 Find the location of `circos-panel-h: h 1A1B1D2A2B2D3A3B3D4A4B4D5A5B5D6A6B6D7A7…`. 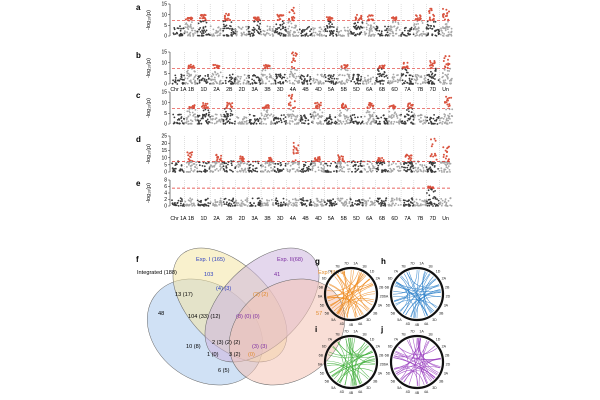

circos-panel-h: h 1A1B1D2A2B2D3A3B3D4A4B4D5A5B5D6A6B6D7A7… is located at coordinates (416, 292).